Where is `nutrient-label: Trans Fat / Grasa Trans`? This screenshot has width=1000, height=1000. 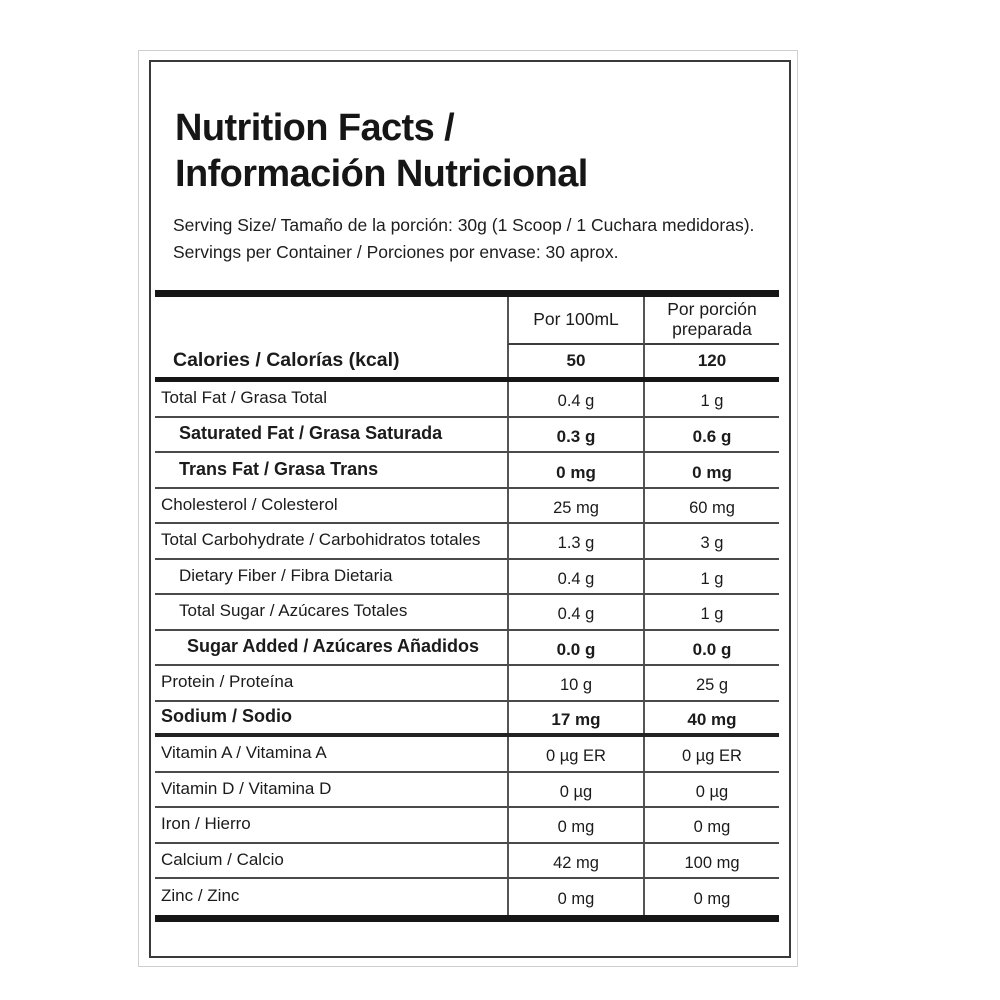 nutrient-label: Trans Fat / Grasa Trans is located at coordinates (279, 468).